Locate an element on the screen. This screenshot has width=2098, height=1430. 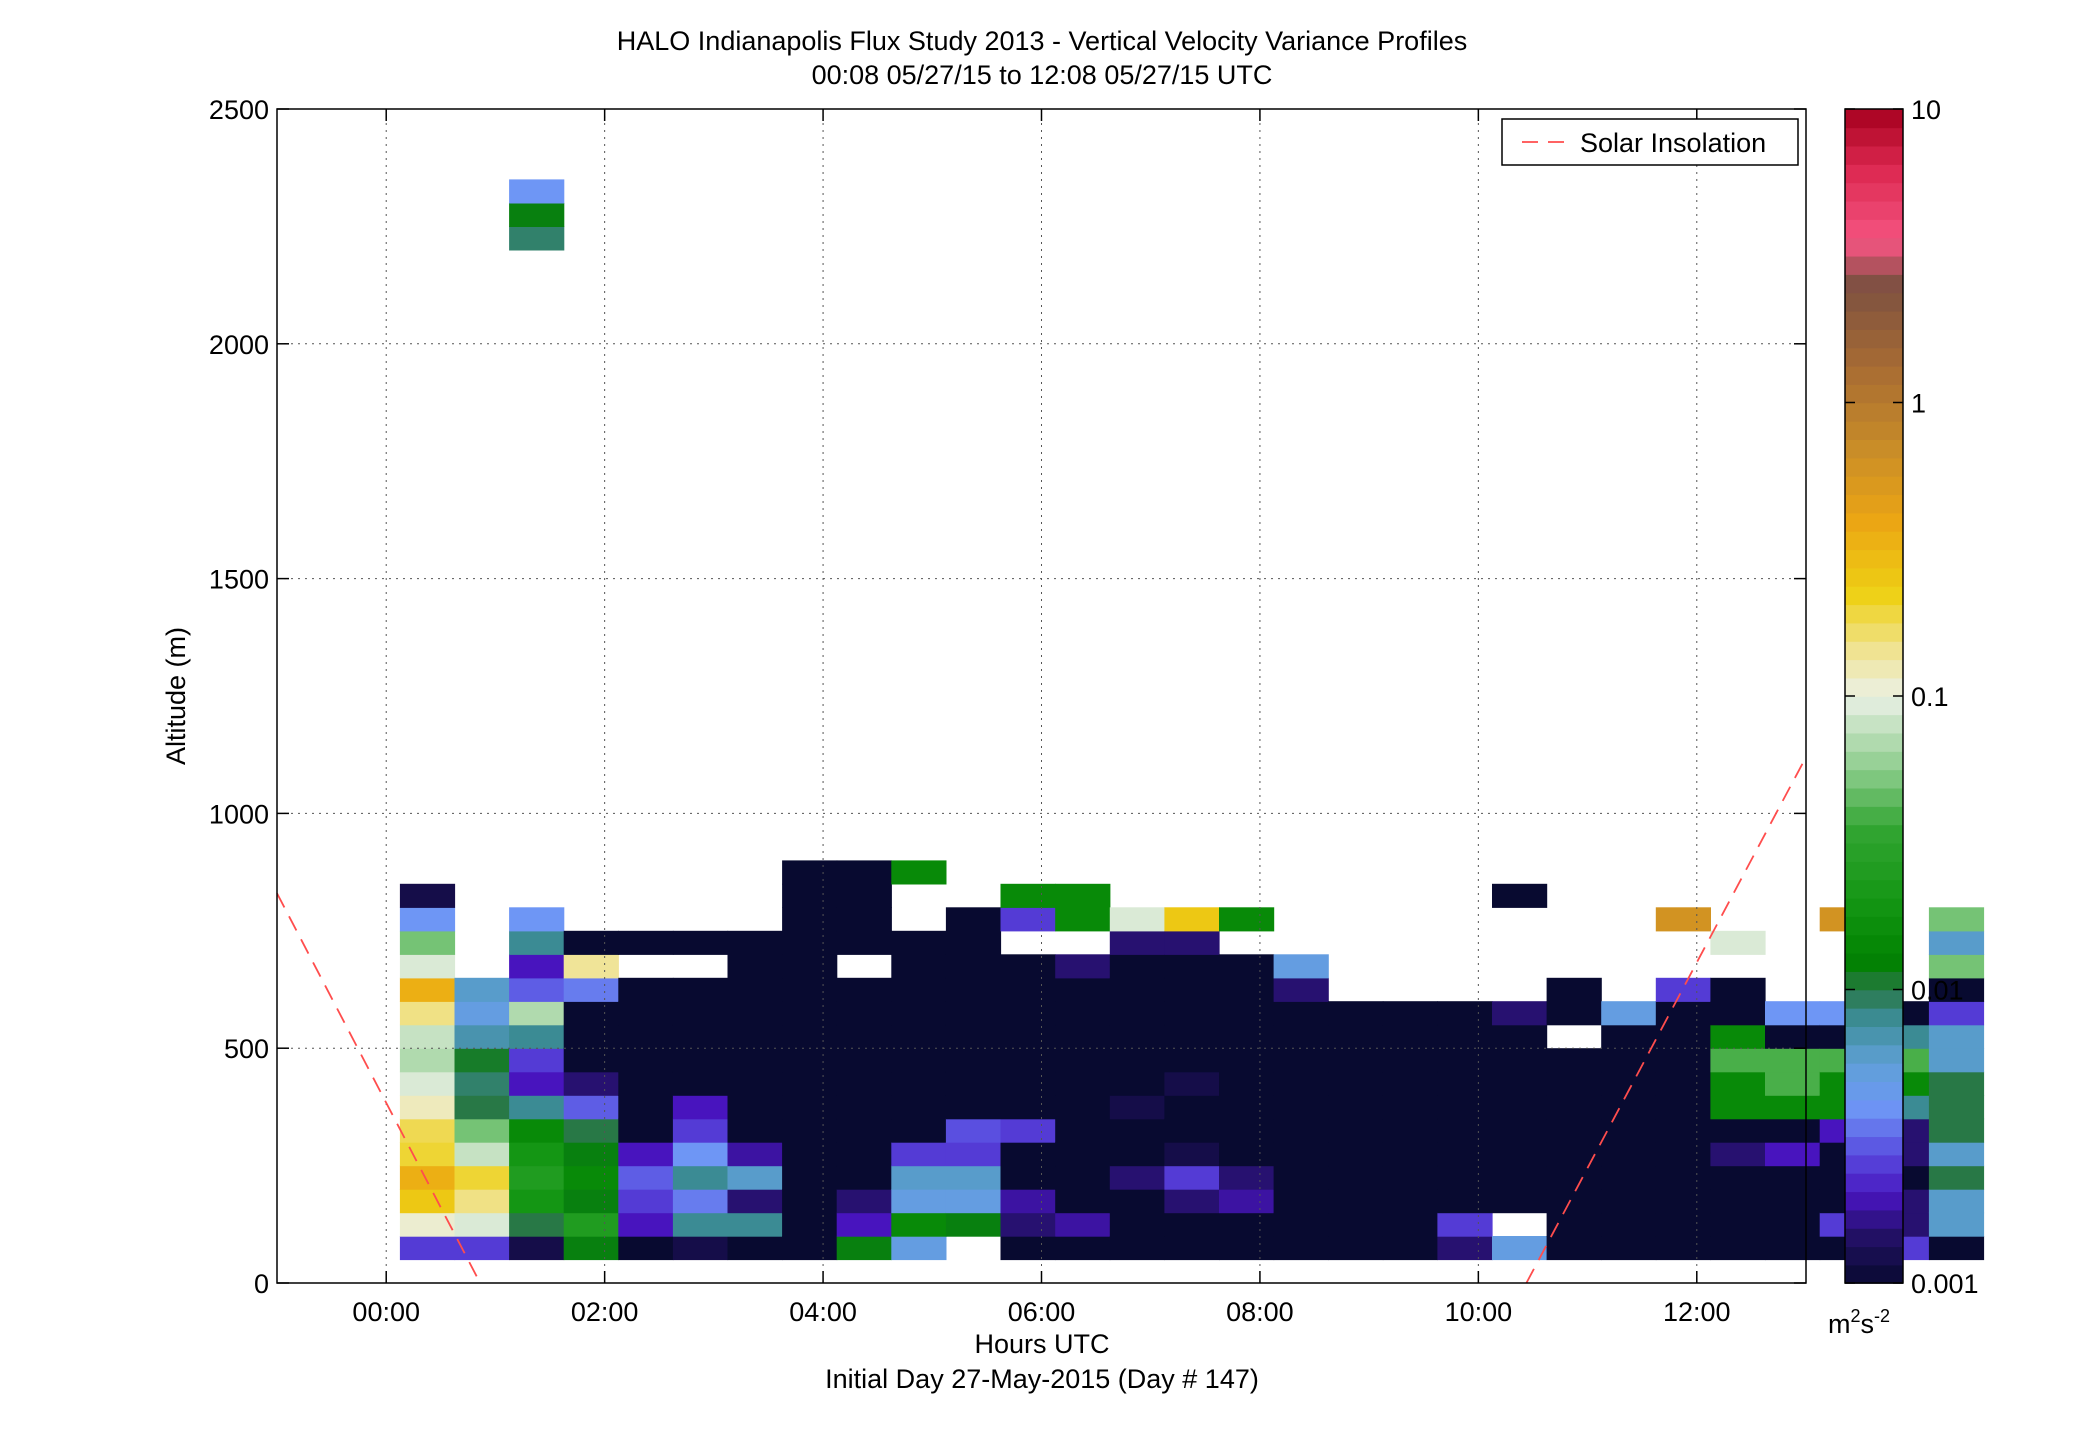
solar-insolation-line is located at coordinates (378, 1088).